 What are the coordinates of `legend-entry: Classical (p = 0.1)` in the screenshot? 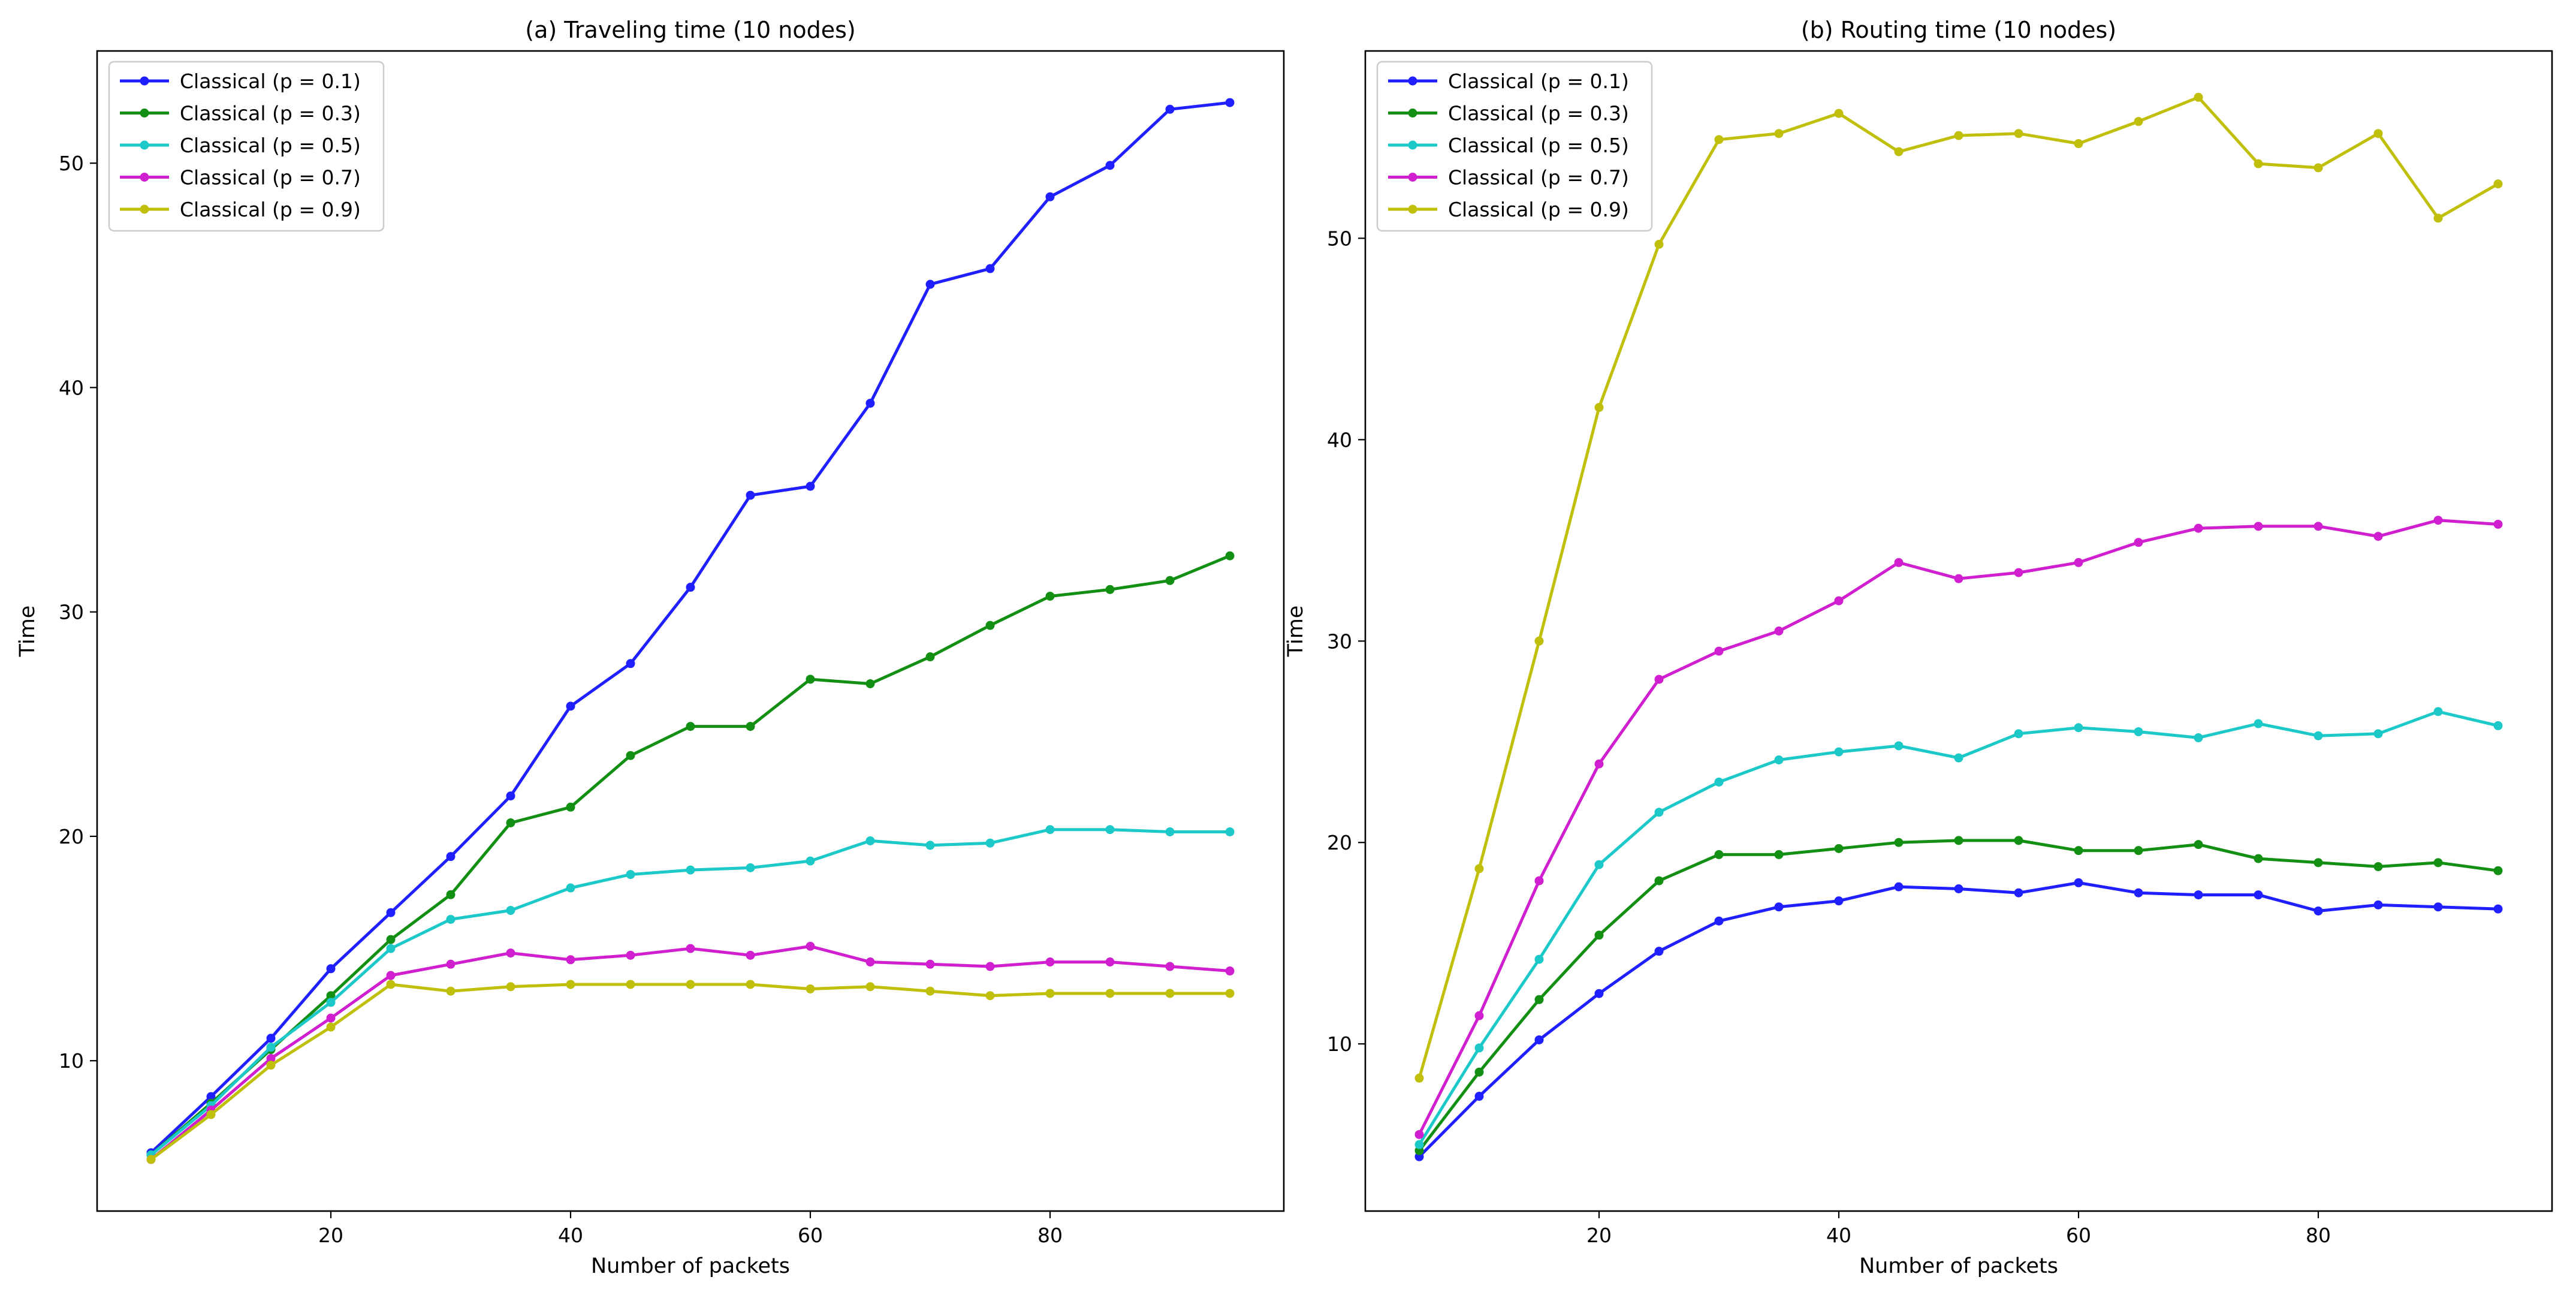 It's located at (1538, 81).